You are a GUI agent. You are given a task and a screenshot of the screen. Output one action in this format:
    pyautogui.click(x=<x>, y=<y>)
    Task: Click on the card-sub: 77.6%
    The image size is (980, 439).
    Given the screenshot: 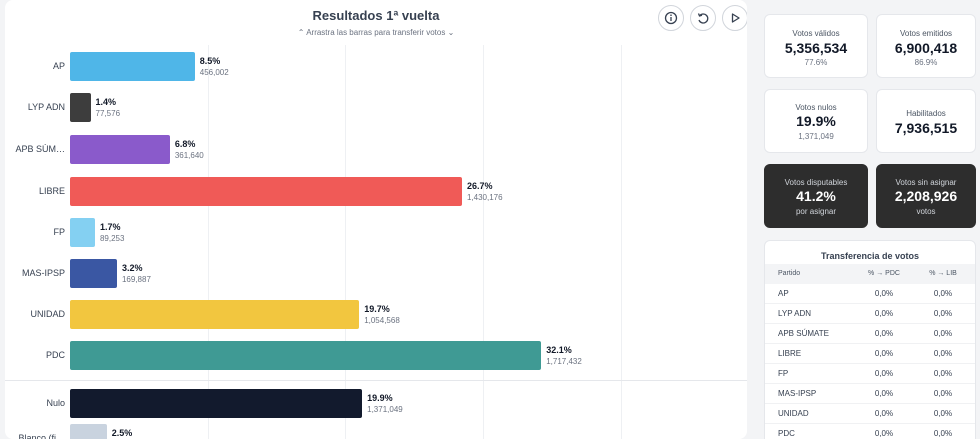 What is the action you would take?
    pyautogui.click(x=816, y=62)
    